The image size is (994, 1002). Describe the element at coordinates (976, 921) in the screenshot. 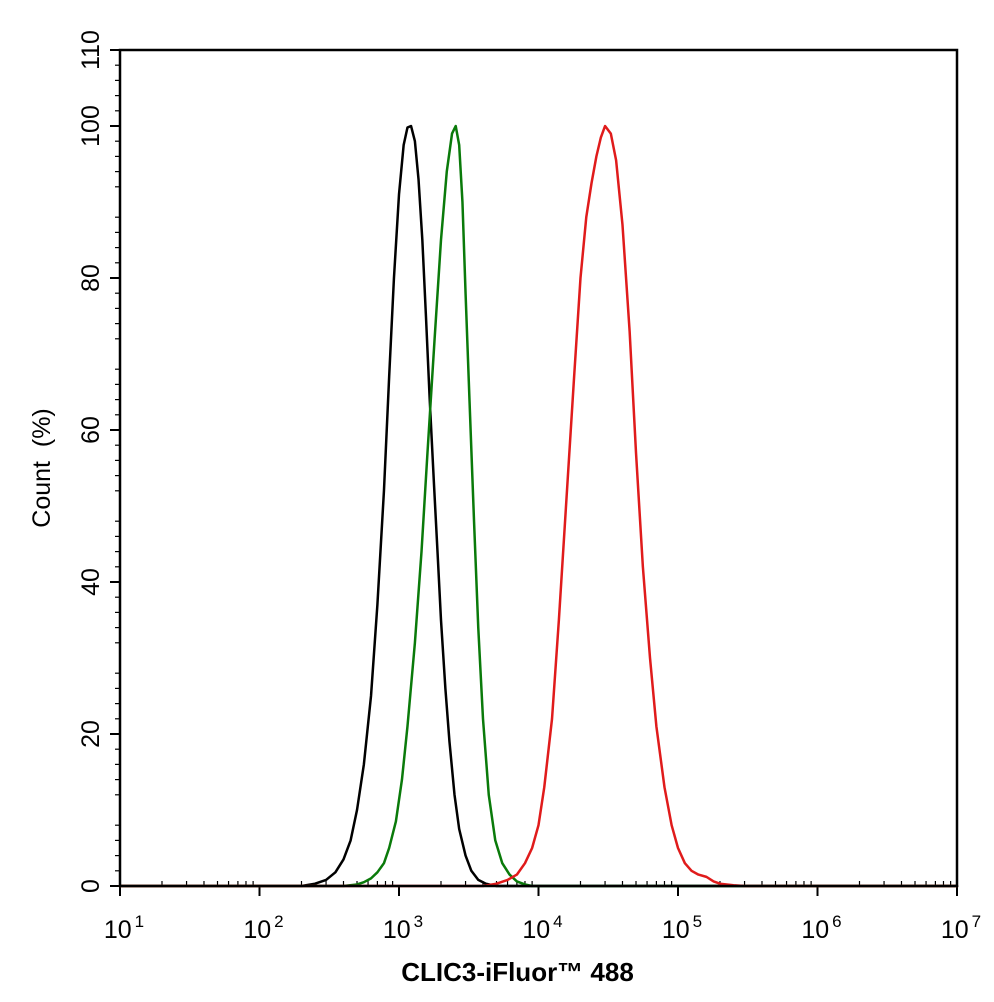

I see `x-tick-exponent: 7` at that location.